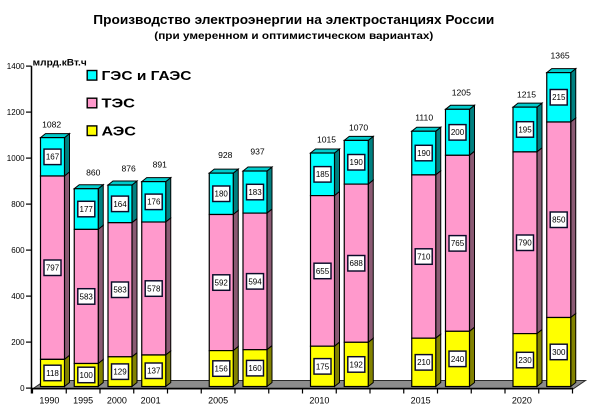 This screenshot has height=416, width=600. What do you see at coordinates (93, 172) in the screenshot?
I see `svg-text: 860` at bounding box center [93, 172].